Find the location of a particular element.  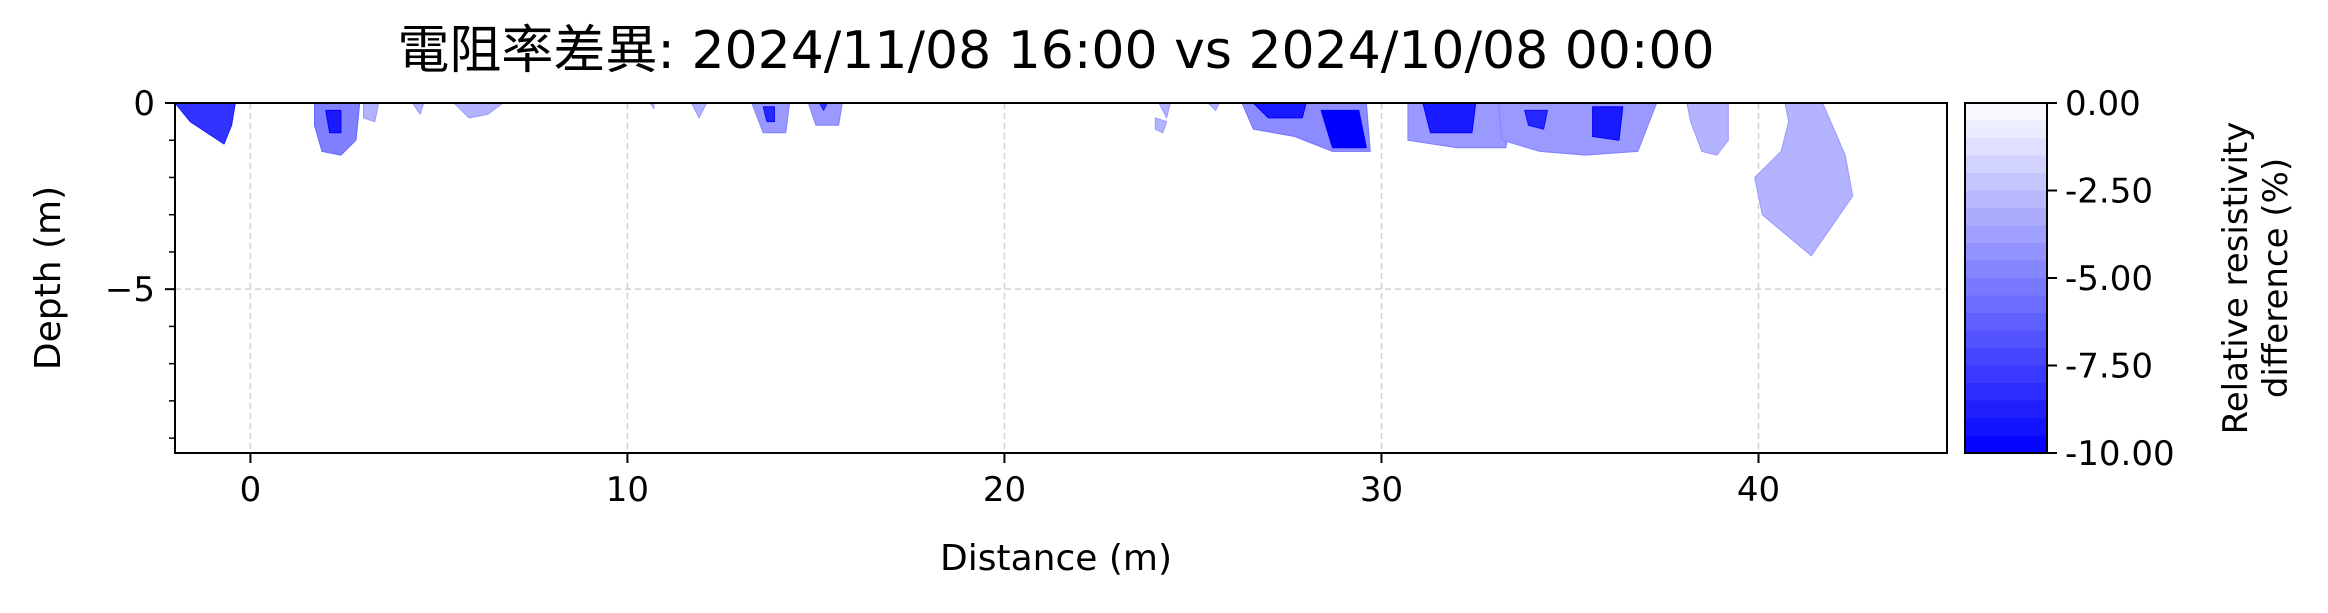

anomaly-x38 is located at coordinates (1707, 129).